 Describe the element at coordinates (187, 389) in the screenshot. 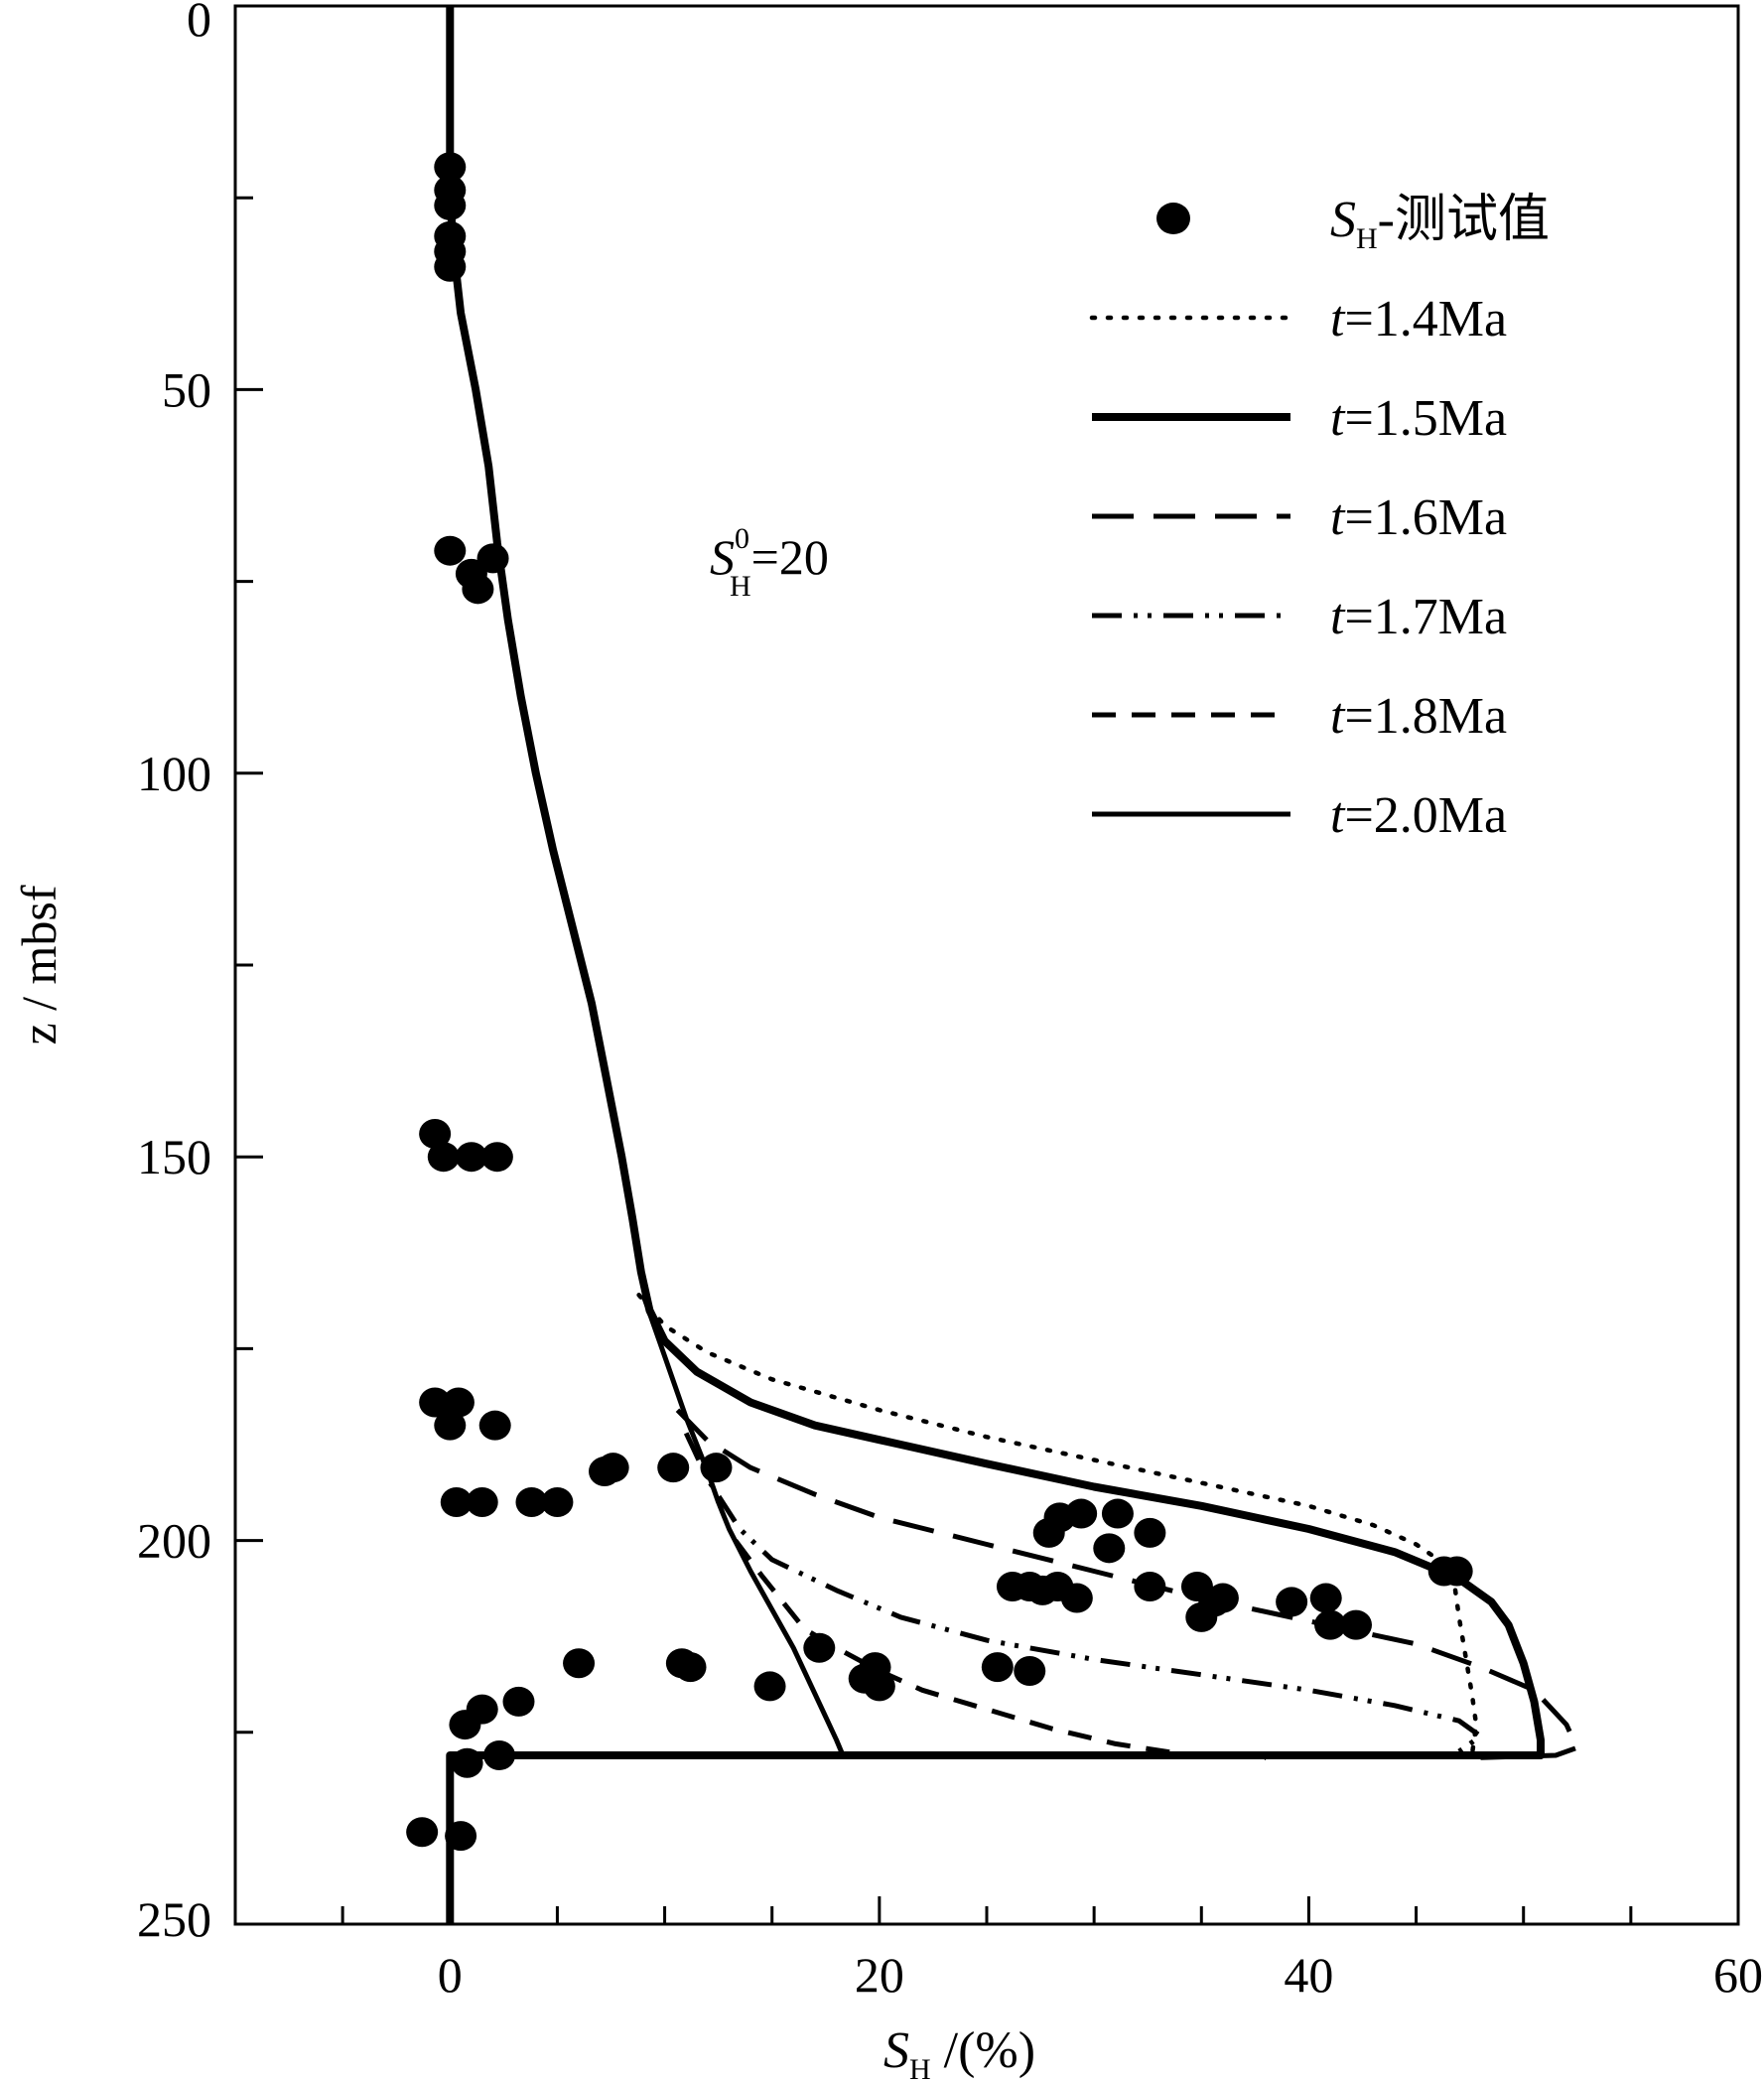

I see `y-tick-label: 50` at that location.